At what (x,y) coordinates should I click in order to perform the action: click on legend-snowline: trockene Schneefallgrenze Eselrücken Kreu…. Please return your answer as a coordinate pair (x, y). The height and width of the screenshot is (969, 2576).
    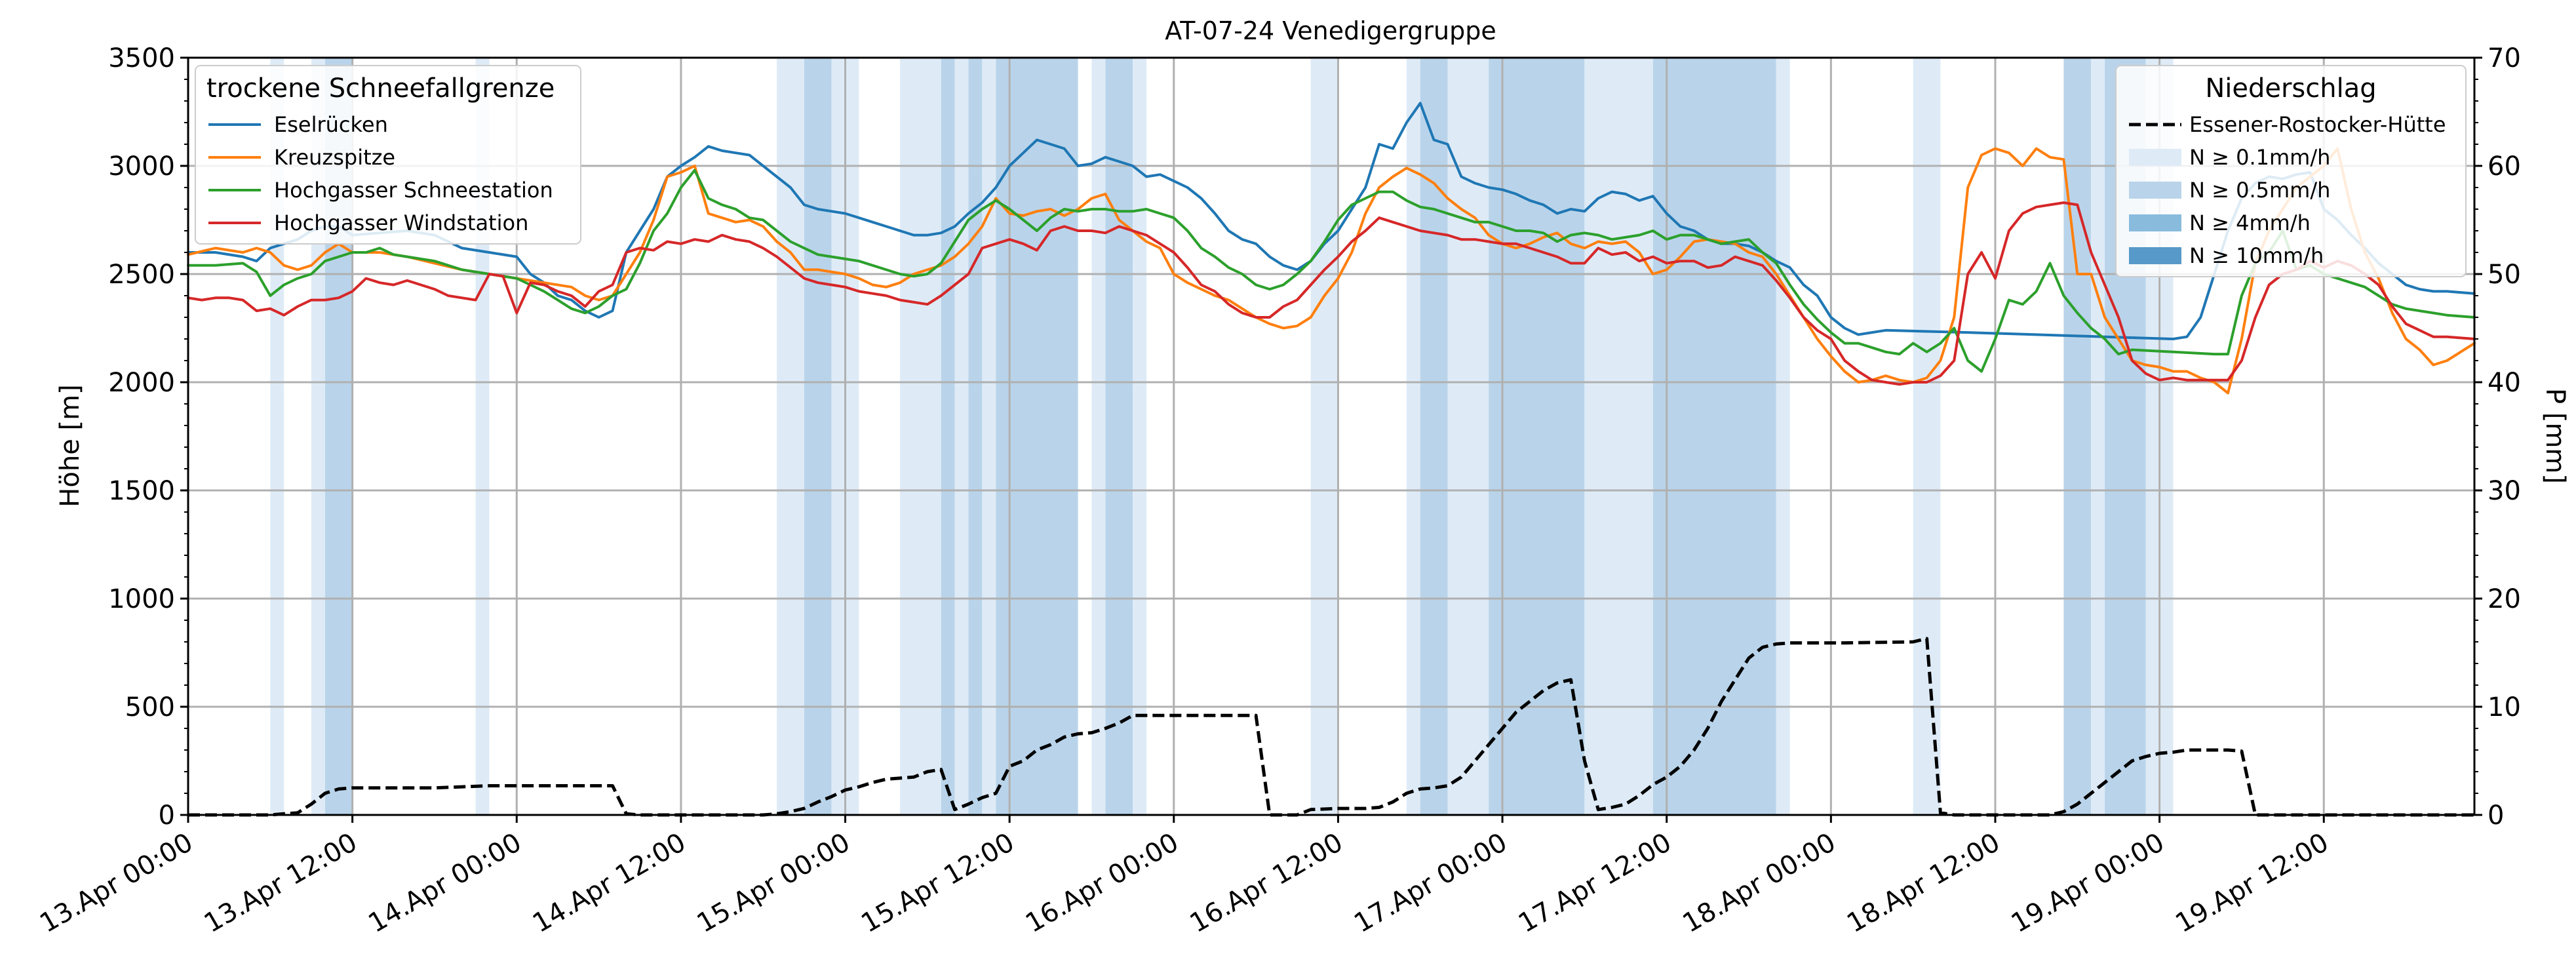
    Looking at the image, I should click on (388, 155).